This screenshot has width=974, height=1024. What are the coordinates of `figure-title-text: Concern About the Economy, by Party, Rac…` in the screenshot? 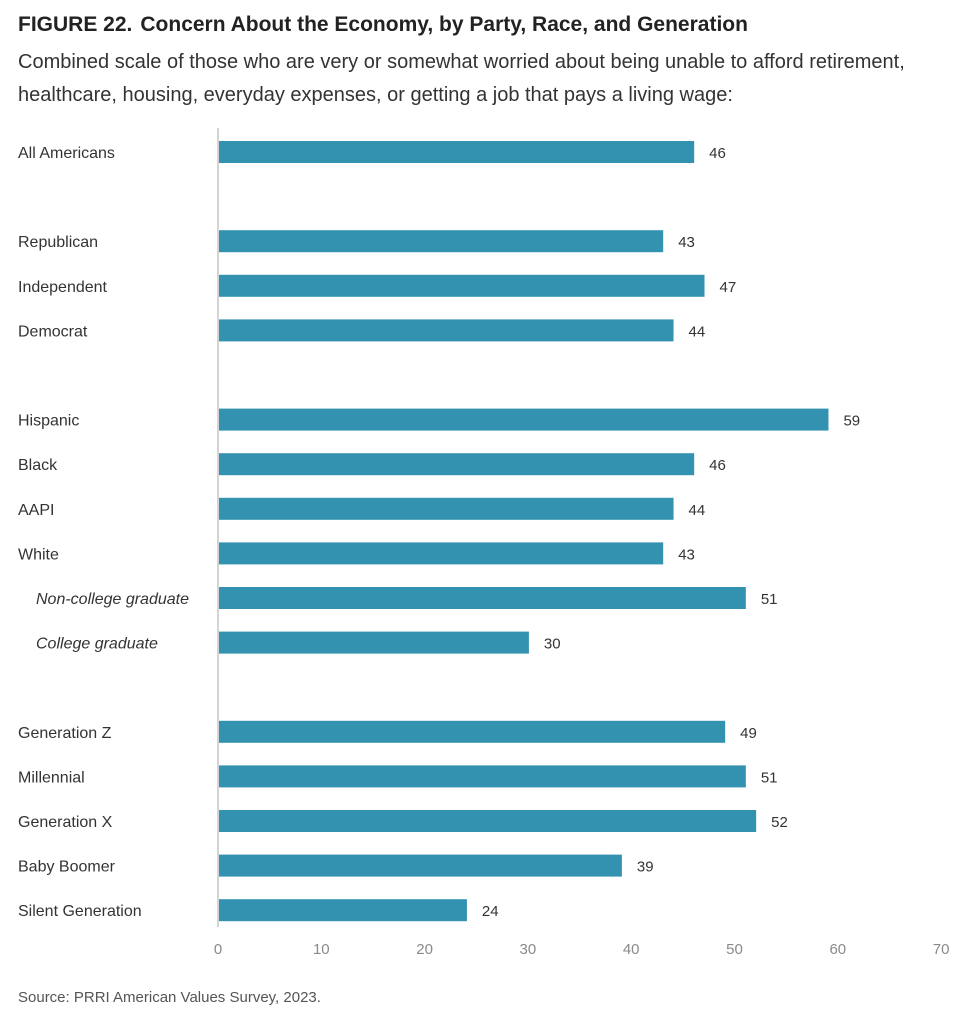 It's located at (444, 24).